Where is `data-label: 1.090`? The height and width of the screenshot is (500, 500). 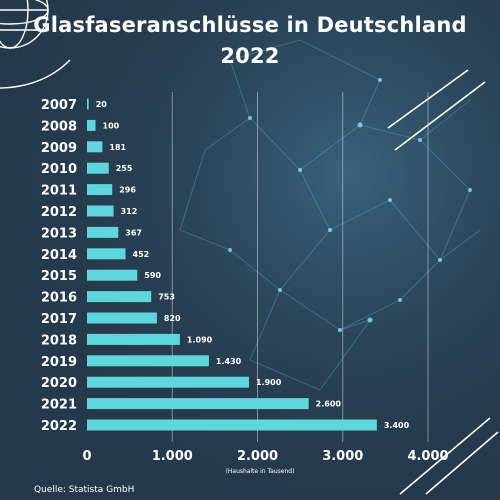 data-label: 1.090 is located at coordinates (200, 339).